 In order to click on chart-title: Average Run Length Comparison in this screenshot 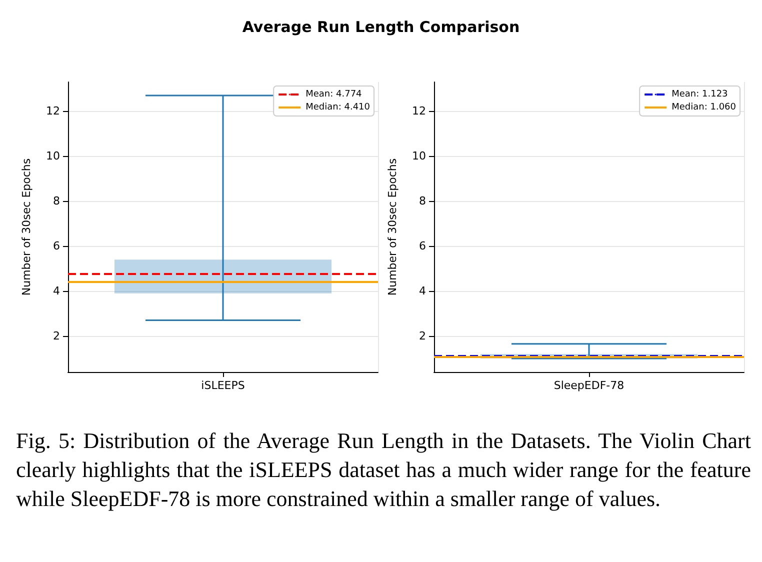, I will do `click(381, 27)`.